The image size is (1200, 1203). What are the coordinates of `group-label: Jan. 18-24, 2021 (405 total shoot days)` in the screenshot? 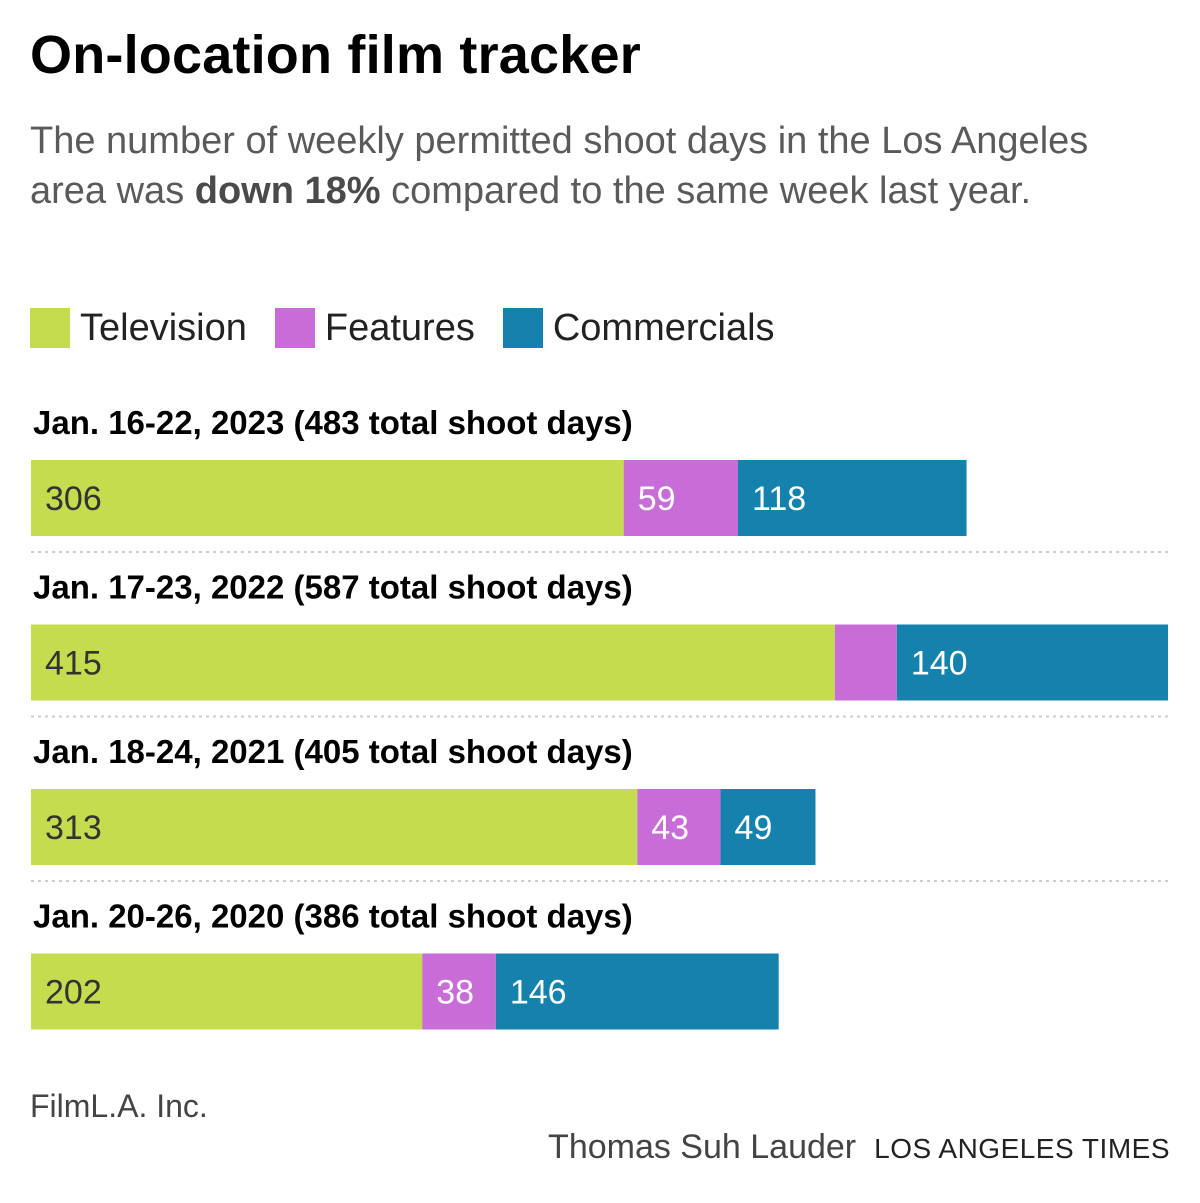 It's located at (333, 751).